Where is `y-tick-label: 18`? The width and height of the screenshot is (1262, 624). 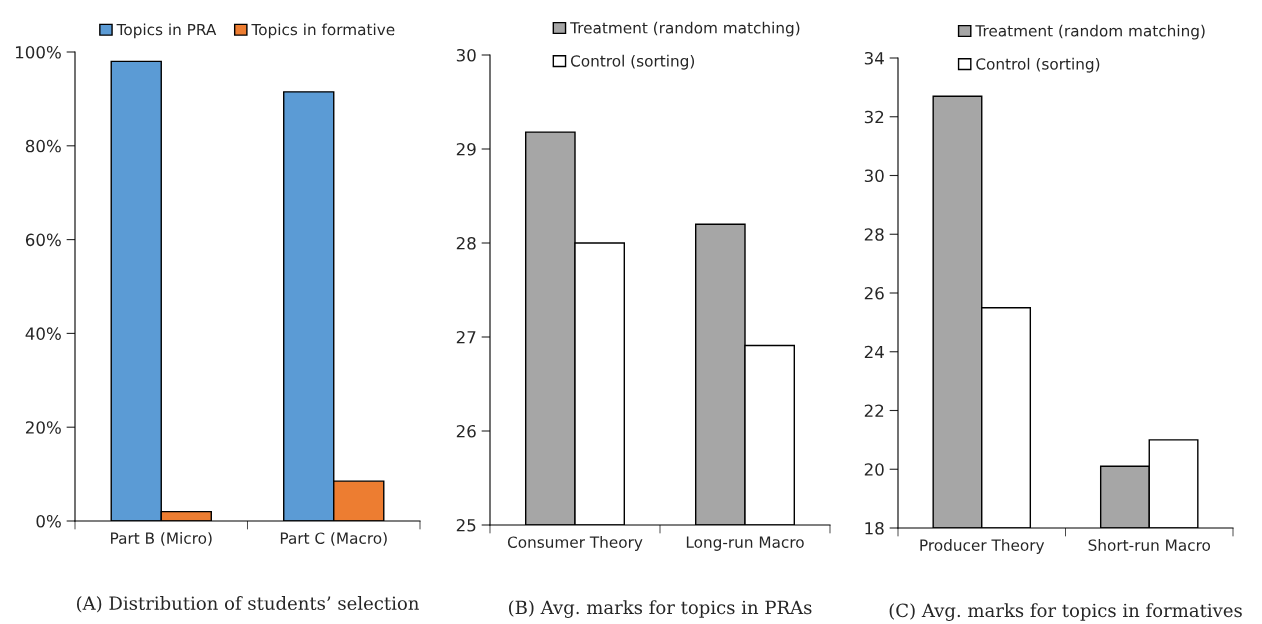
y-tick-label: 18 is located at coordinates (874, 528).